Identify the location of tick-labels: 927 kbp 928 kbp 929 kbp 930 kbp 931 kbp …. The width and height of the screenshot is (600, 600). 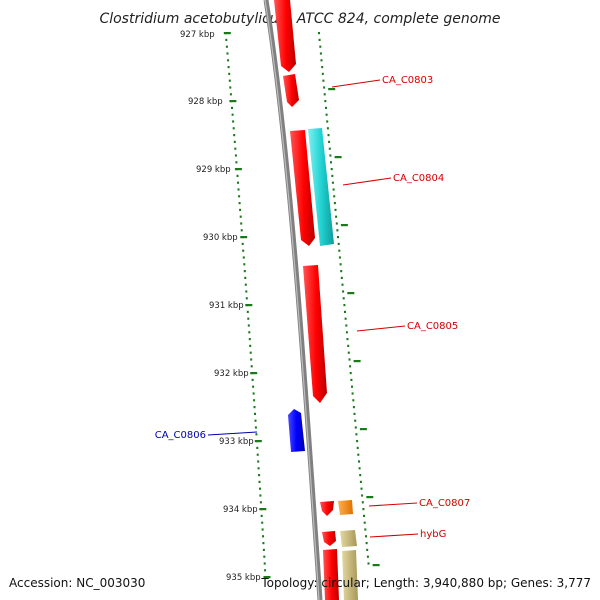
(220, 306).